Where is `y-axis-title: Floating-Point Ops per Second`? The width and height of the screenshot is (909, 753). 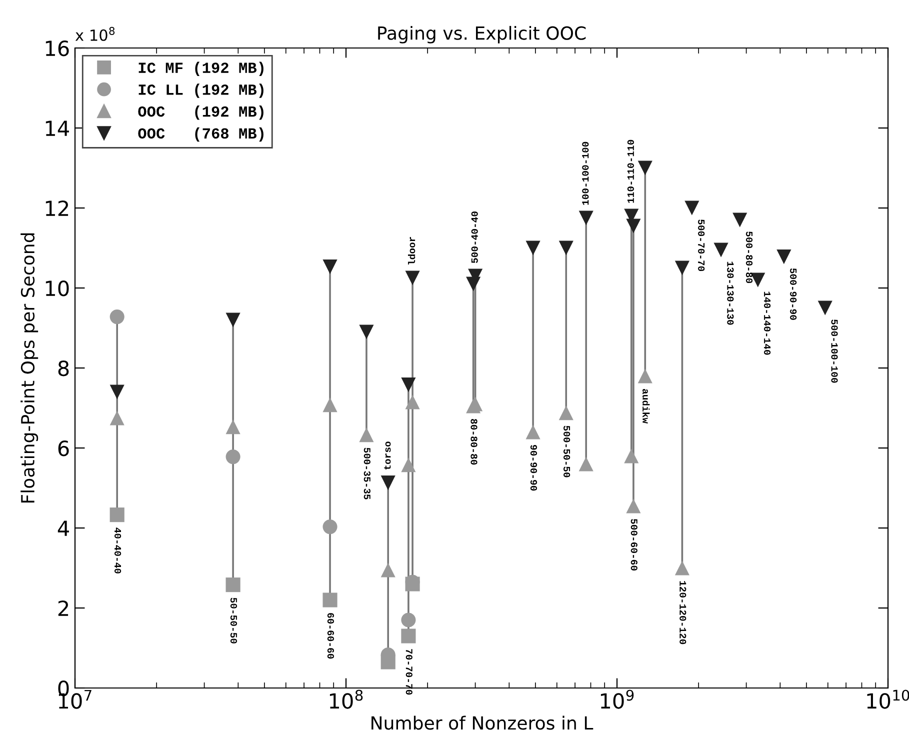
y-axis-title: Floating-Point Ops per Second is located at coordinates (29, 368).